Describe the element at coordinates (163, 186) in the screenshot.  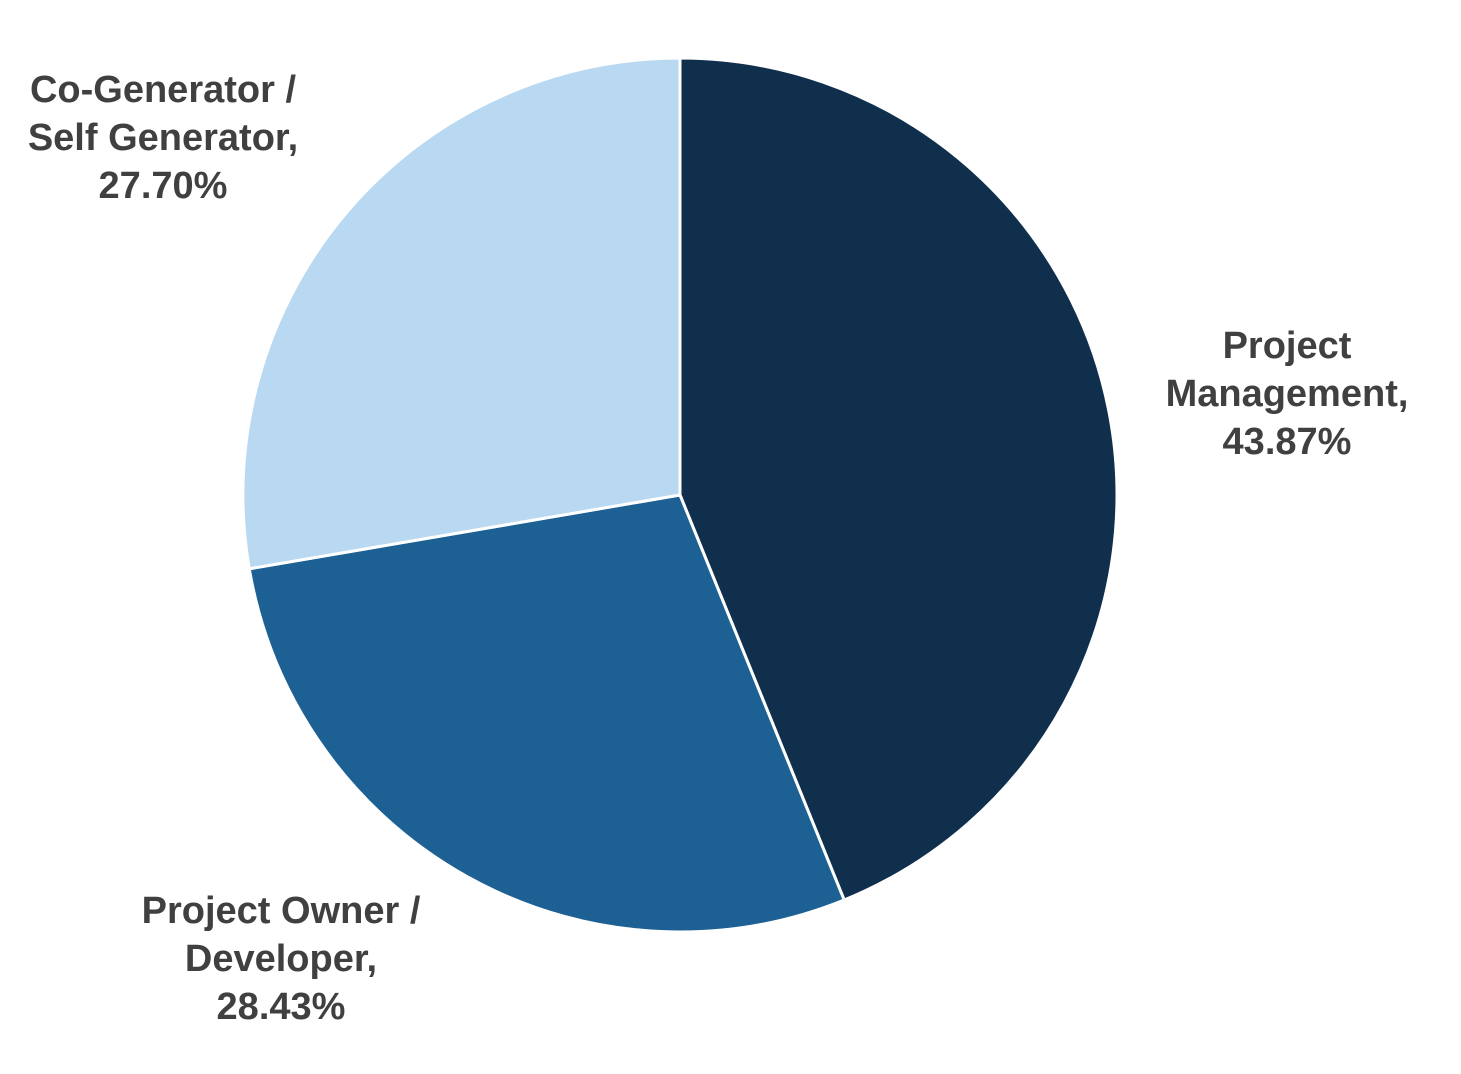
I see `pie-slice-label-line: 27.70%` at that location.